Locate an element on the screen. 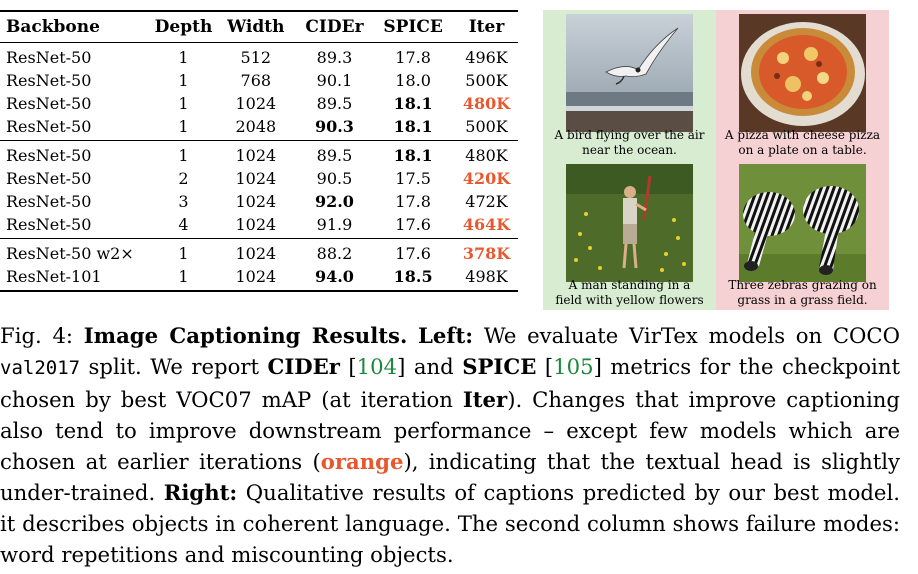 Image resolution: width=918 pixels, height=574 pixels. cell-cider: 90.1 is located at coordinates (334, 80).